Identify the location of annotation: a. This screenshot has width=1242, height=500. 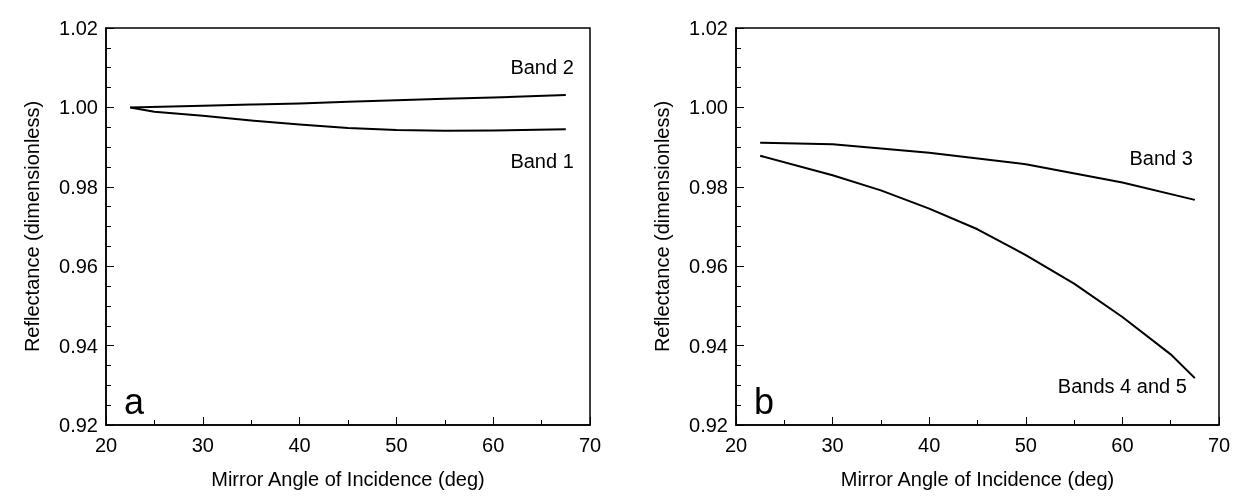
(134, 401).